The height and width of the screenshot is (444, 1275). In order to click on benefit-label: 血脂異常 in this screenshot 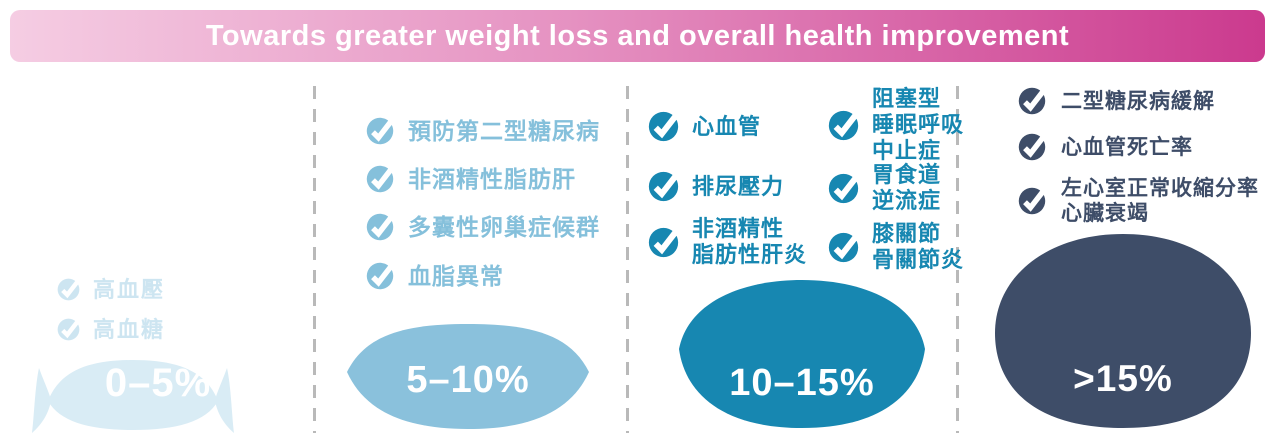, I will do `click(456, 276)`.